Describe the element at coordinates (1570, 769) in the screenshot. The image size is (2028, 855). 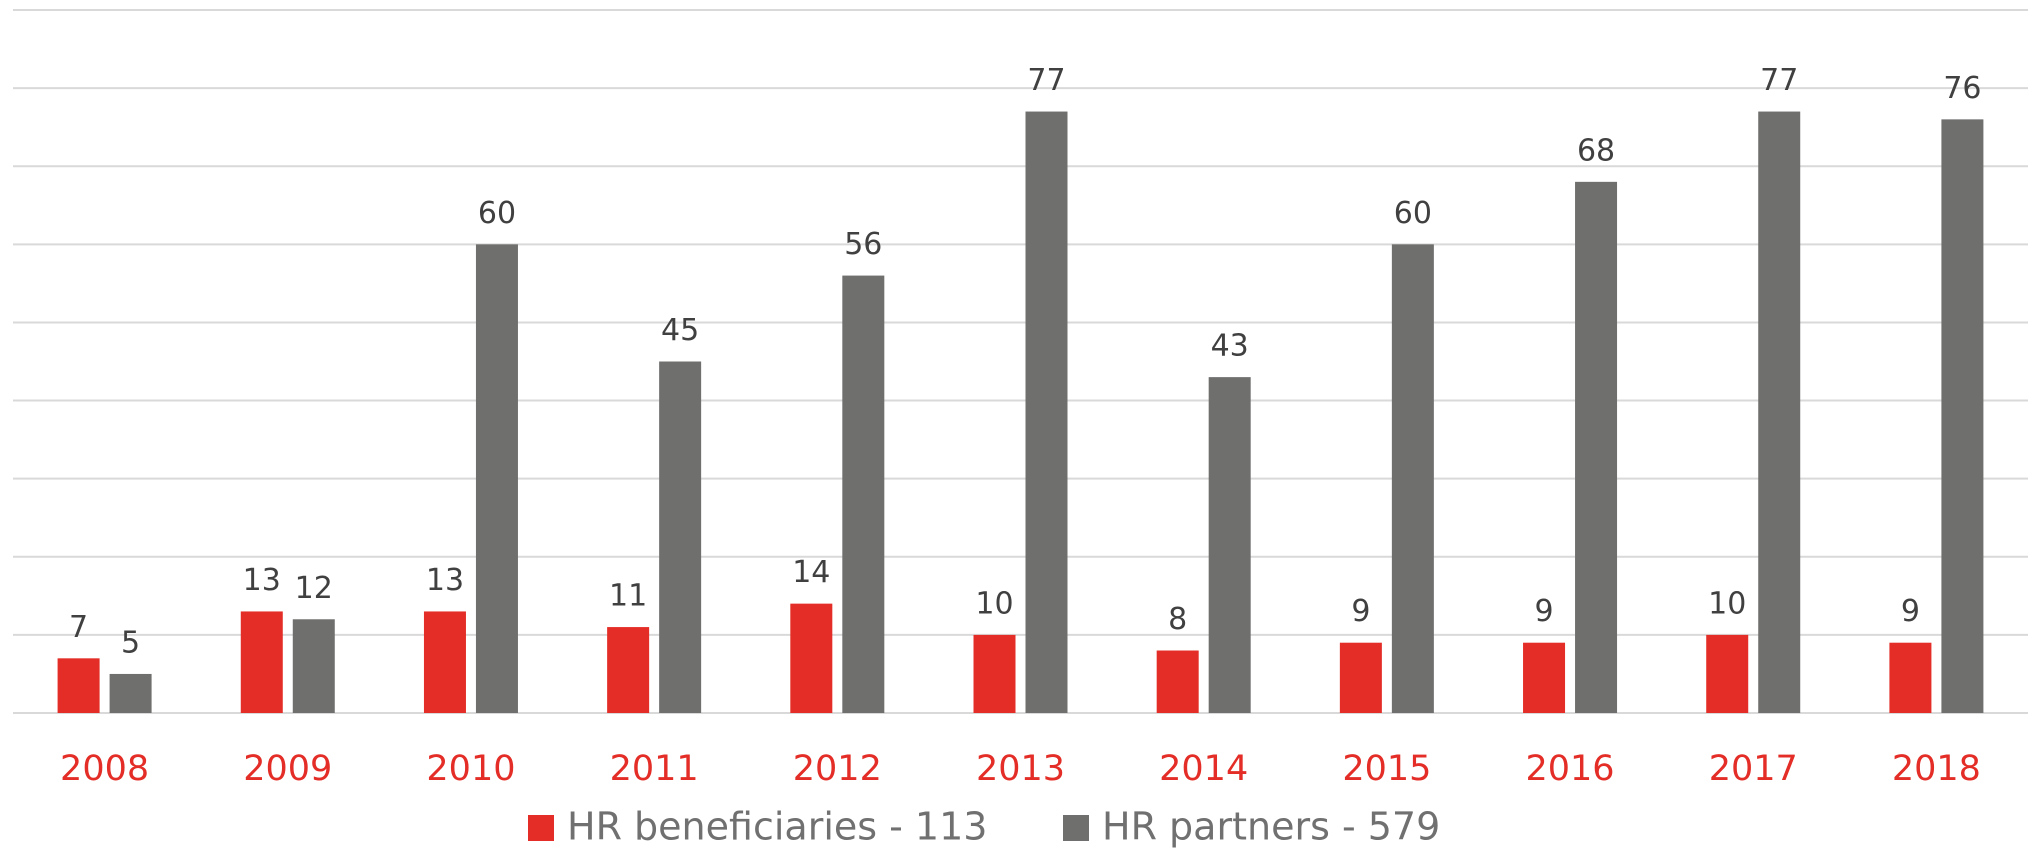
I see `x-tick-label: 2016` at that location.